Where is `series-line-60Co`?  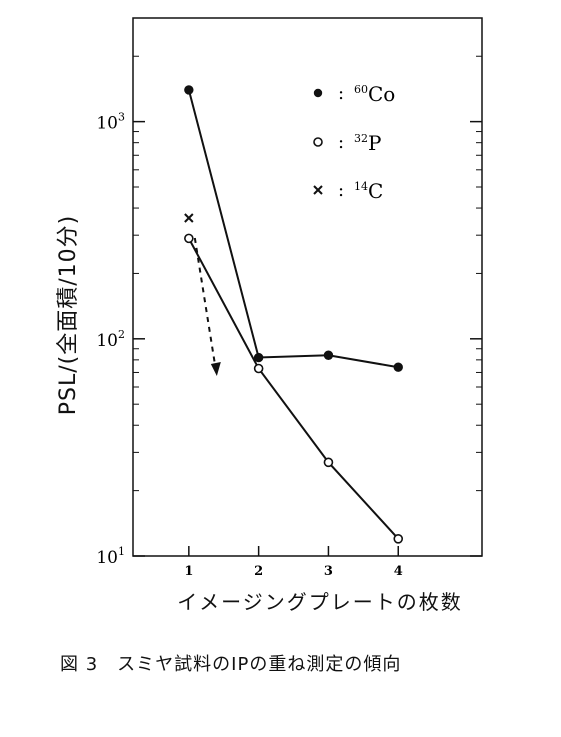
series-line-60Co is located at coordinates (293, 229).